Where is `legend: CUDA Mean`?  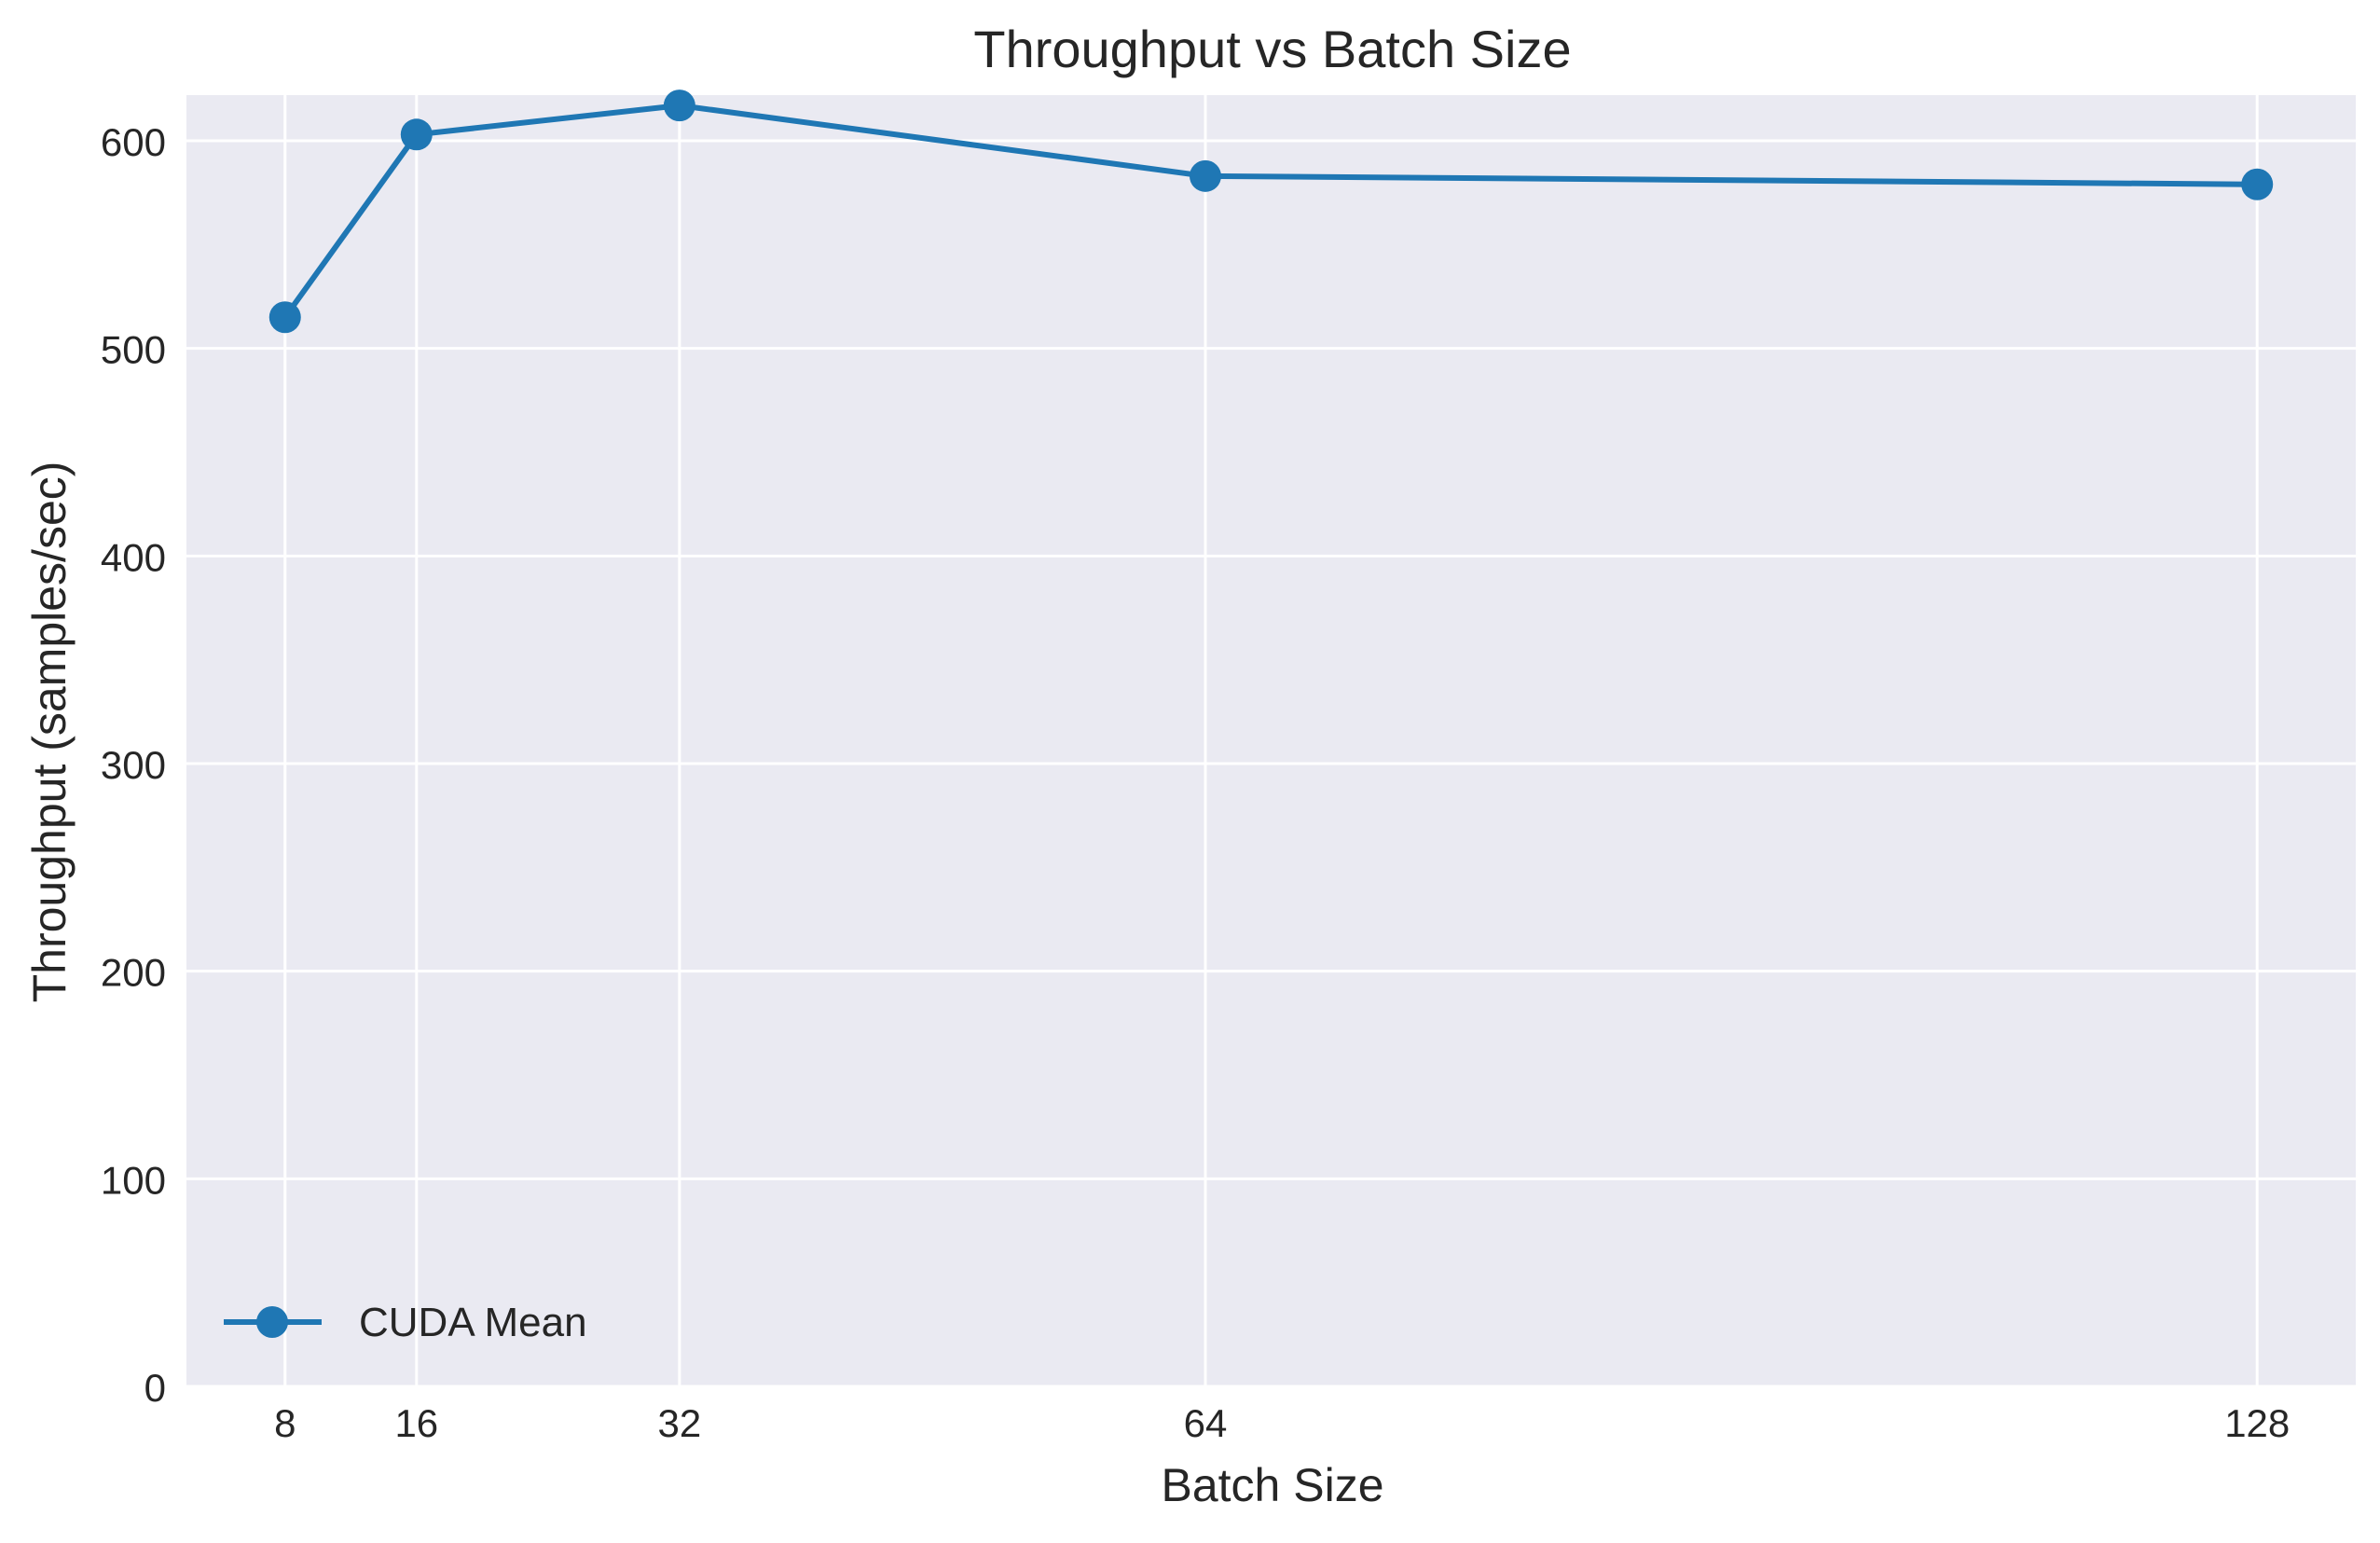
legend: CUDA Mean is located at coordinates (405, 1323).